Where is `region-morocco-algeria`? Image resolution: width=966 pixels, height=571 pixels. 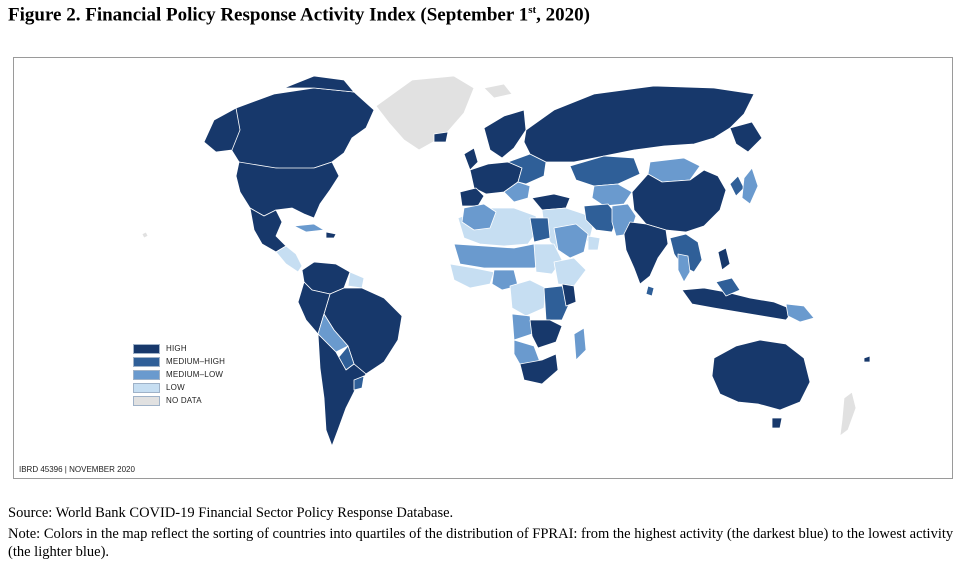 region-morocco-algeria is located at coordinates (479, 217).